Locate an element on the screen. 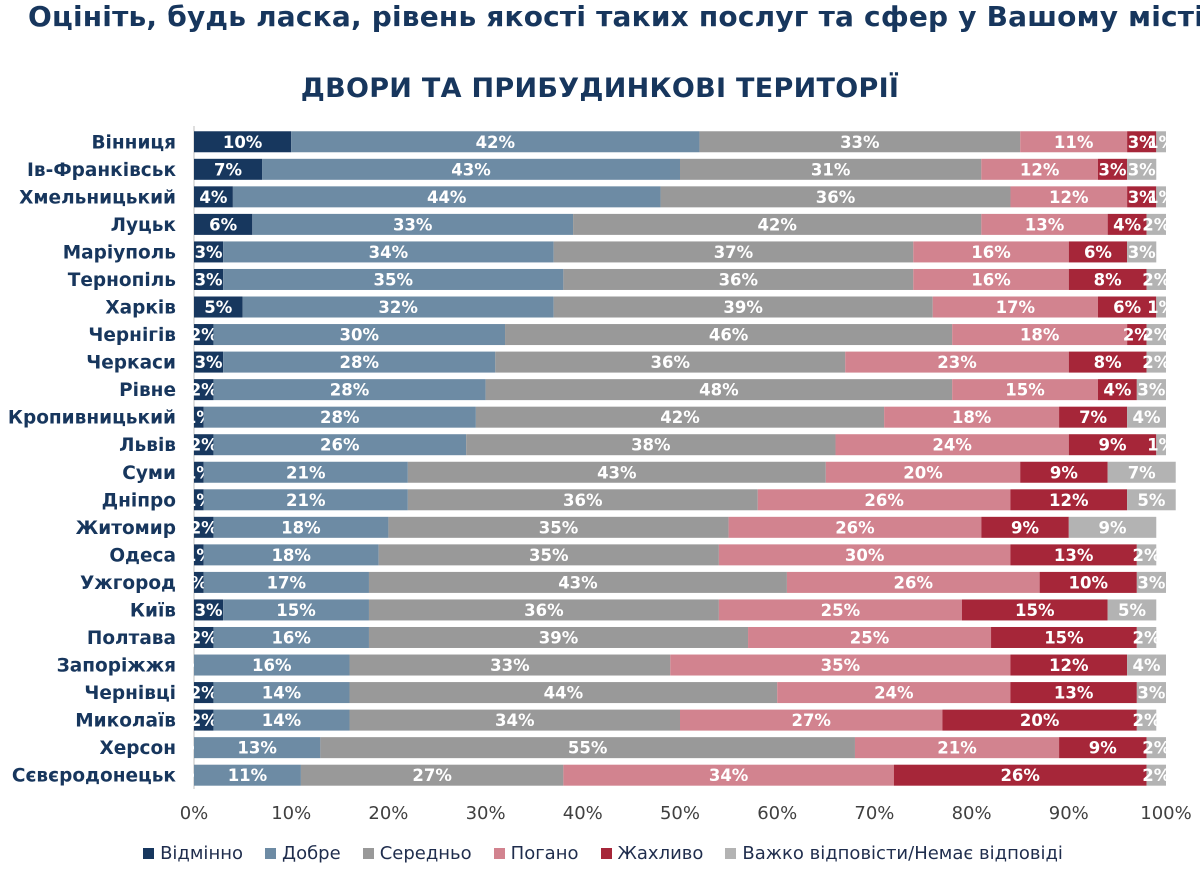 Image resolution: width=1200 pixels, height=875 pixels. data-label: 4% is located at coordinates (1147, 665).